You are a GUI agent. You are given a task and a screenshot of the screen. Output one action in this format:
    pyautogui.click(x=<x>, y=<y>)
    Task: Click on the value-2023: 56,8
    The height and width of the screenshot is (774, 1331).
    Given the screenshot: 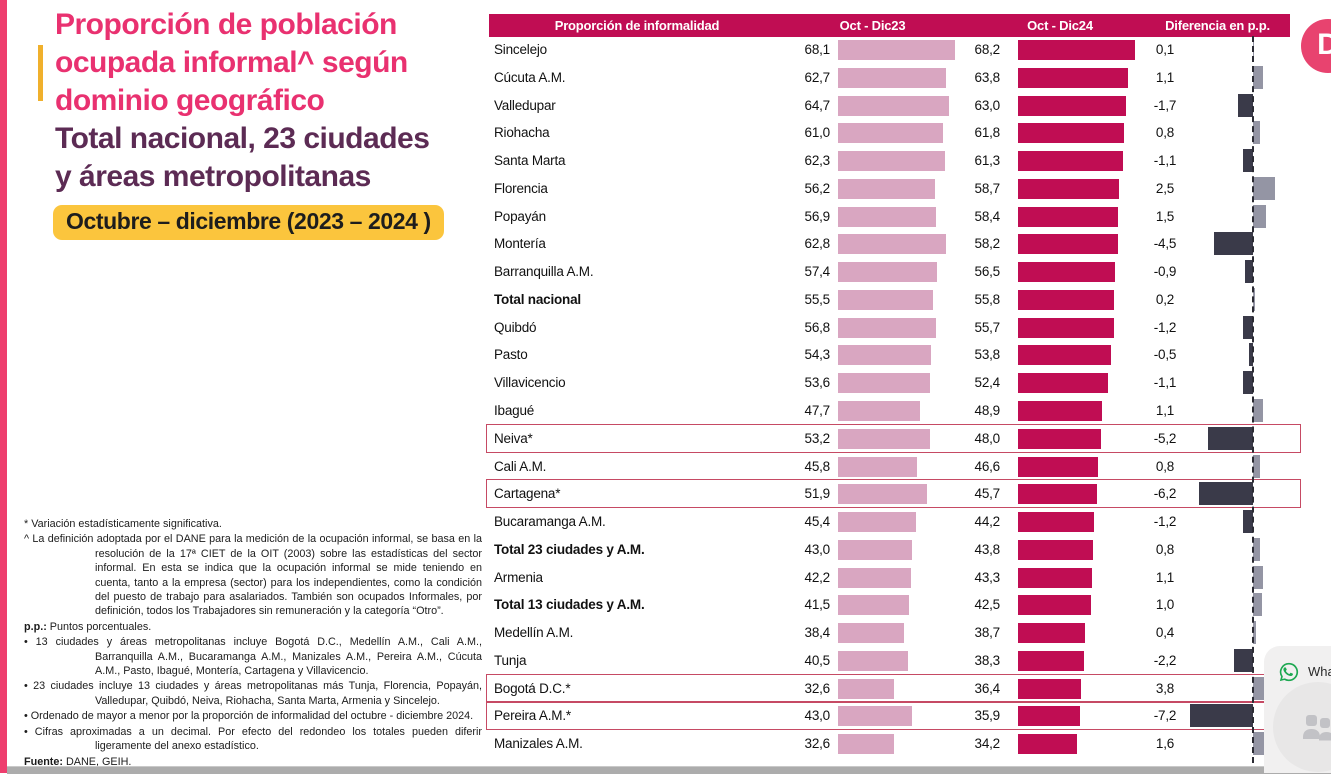 What is the action you would take?
    pyautogui.click(x=817, y=327)
    